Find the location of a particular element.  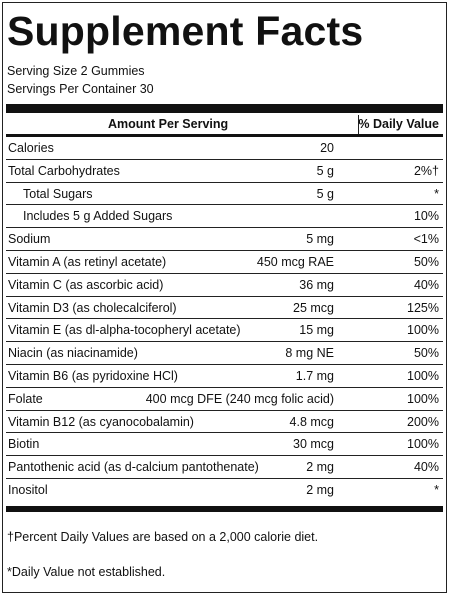

nutrient-amount: 30 mcg is located at coordinates (313, 444).